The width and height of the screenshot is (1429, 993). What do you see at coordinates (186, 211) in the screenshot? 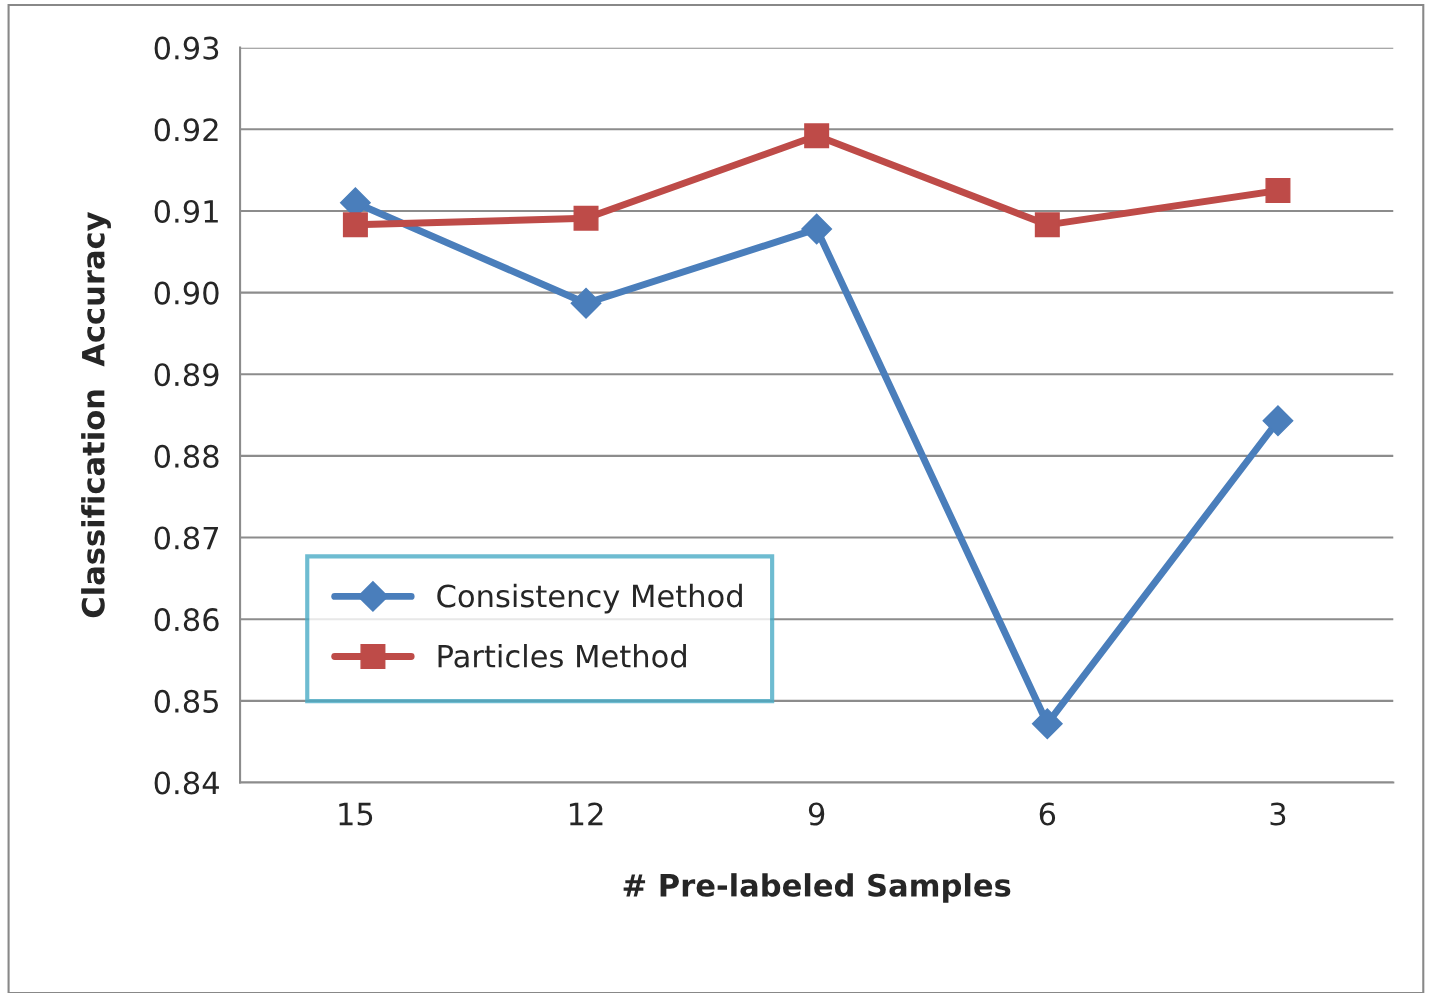
I see `y-tick-label: 0.91` at bounding box center [186, 211].